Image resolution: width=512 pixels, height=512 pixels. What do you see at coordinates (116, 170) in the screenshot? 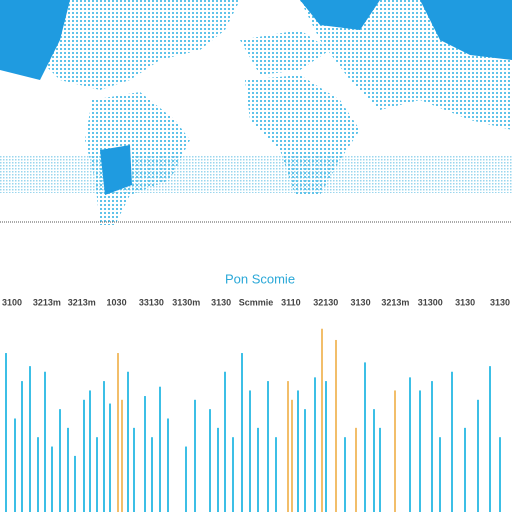
I see `south-america-solid` at bounding box center [116, 170].